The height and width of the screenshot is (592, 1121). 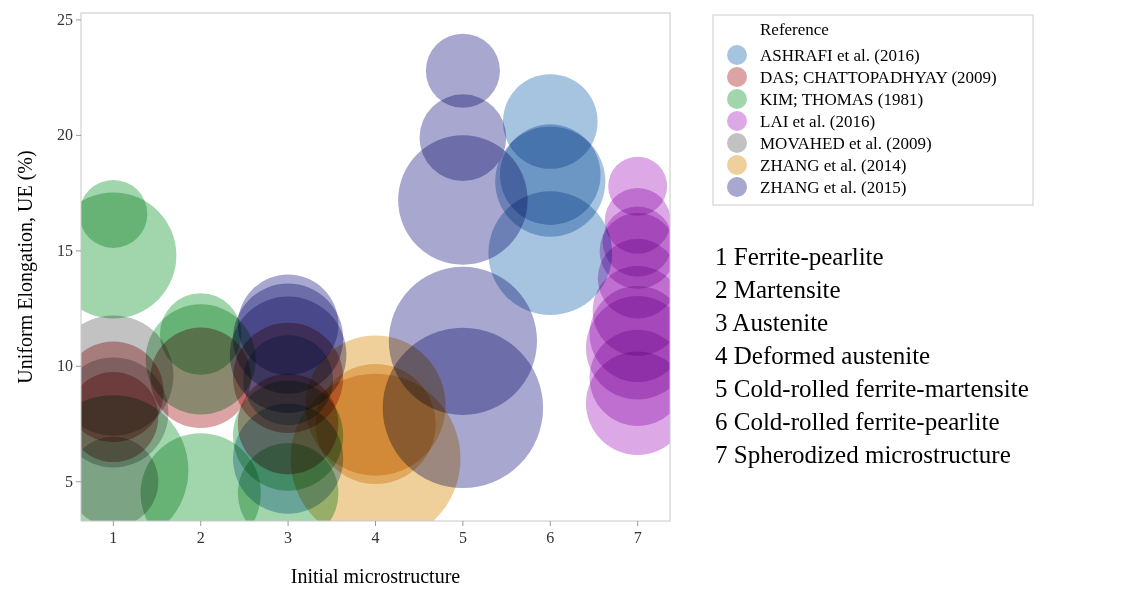 What do you see at coordinates (799, 256) in the screenshot?
I see `text: 1 Ferrite-pearlite` at bounding box center [799, 256].